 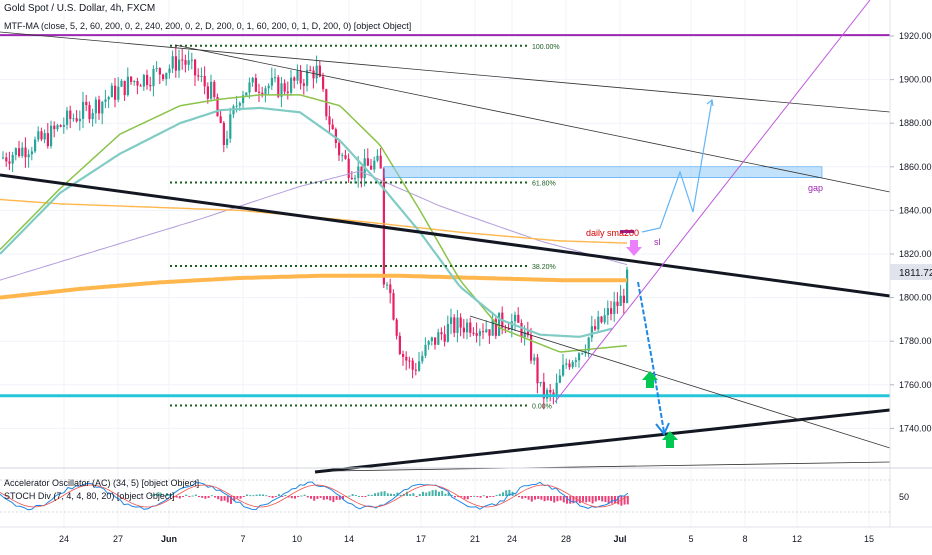 What do you see at coordinates (680, 382) in the screenshot?
I see `trendline-channel` at bounding box center [680, 382].